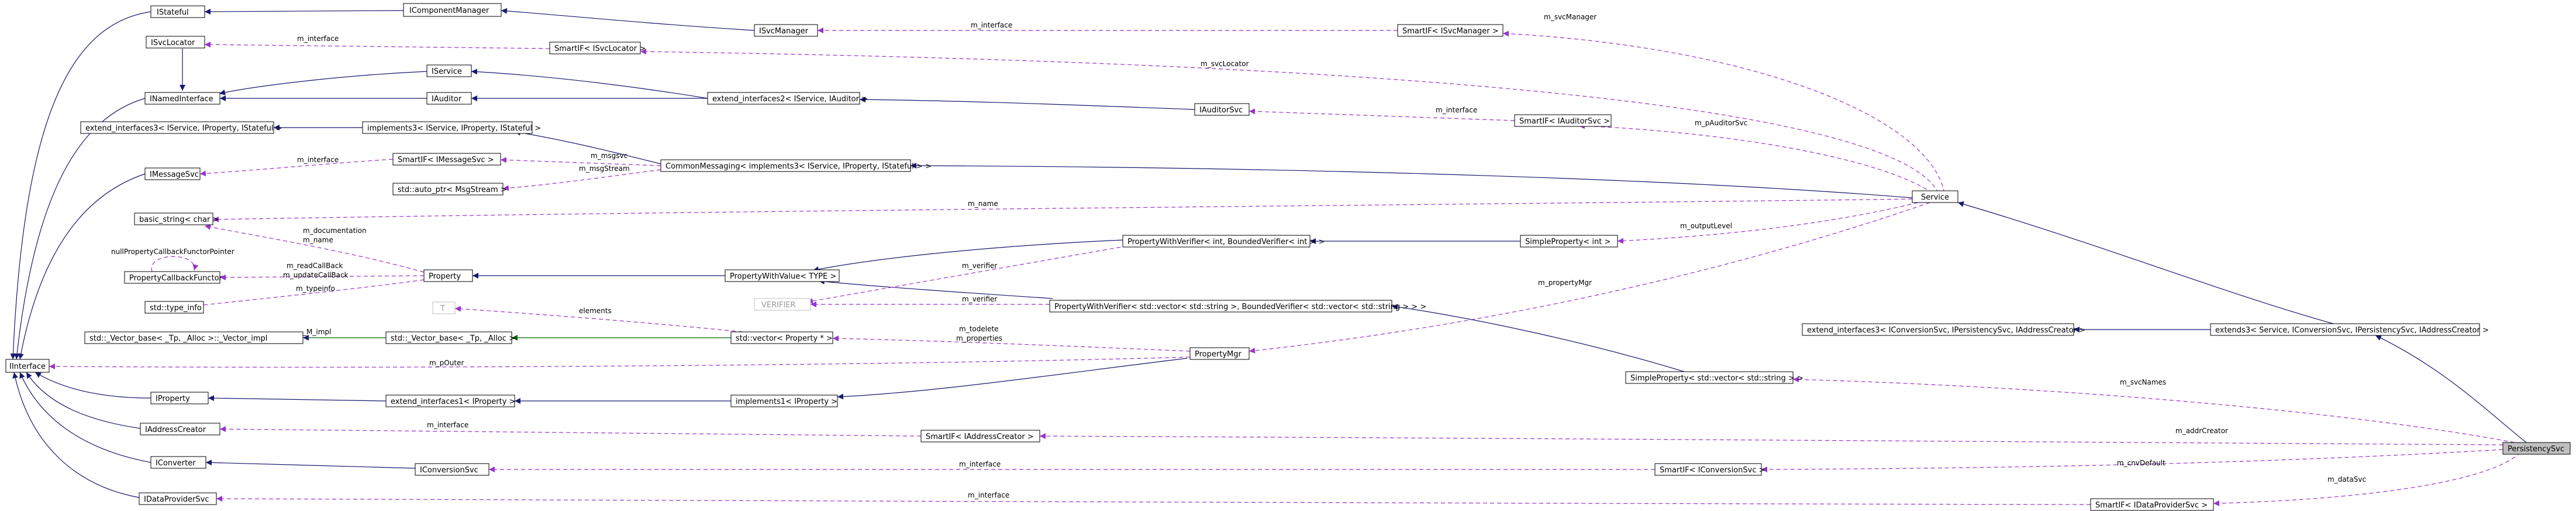 This screenshot has width=2576, height=511. I want to click on use-sf-isvclocator, so click(377, 46).